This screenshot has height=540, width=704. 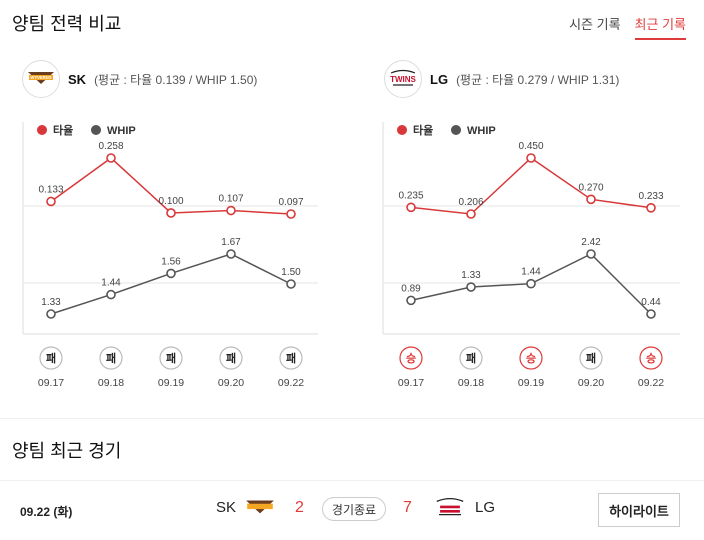 I want to click on tab-season: 시즌 기록, so click(x=595, y=24).